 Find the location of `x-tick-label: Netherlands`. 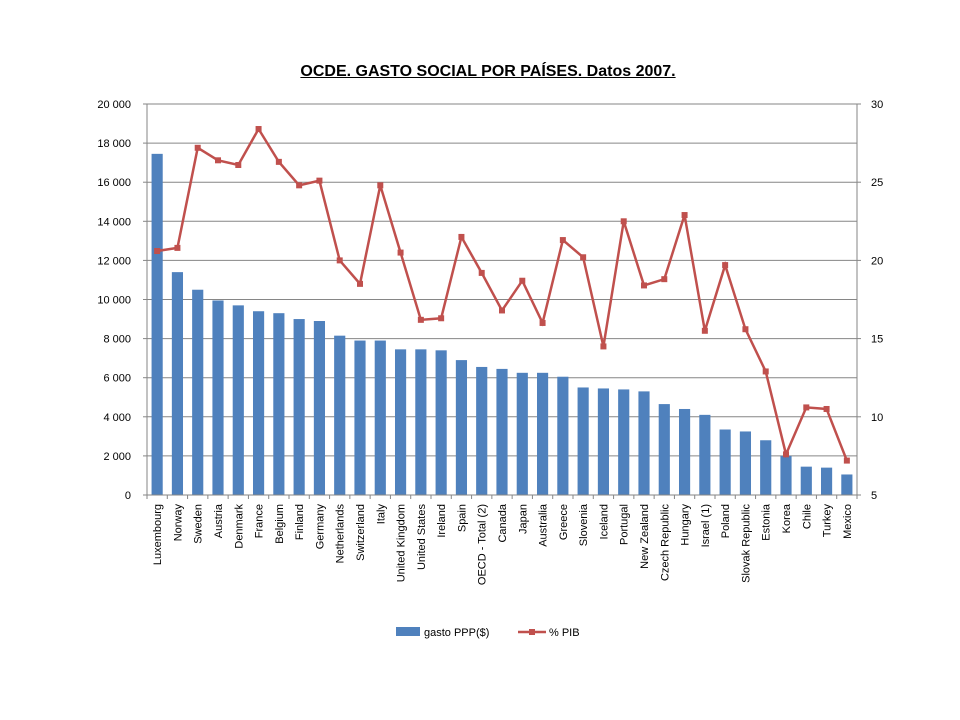

x-tick-label: Netherlands is located at coordinates (341, 534).